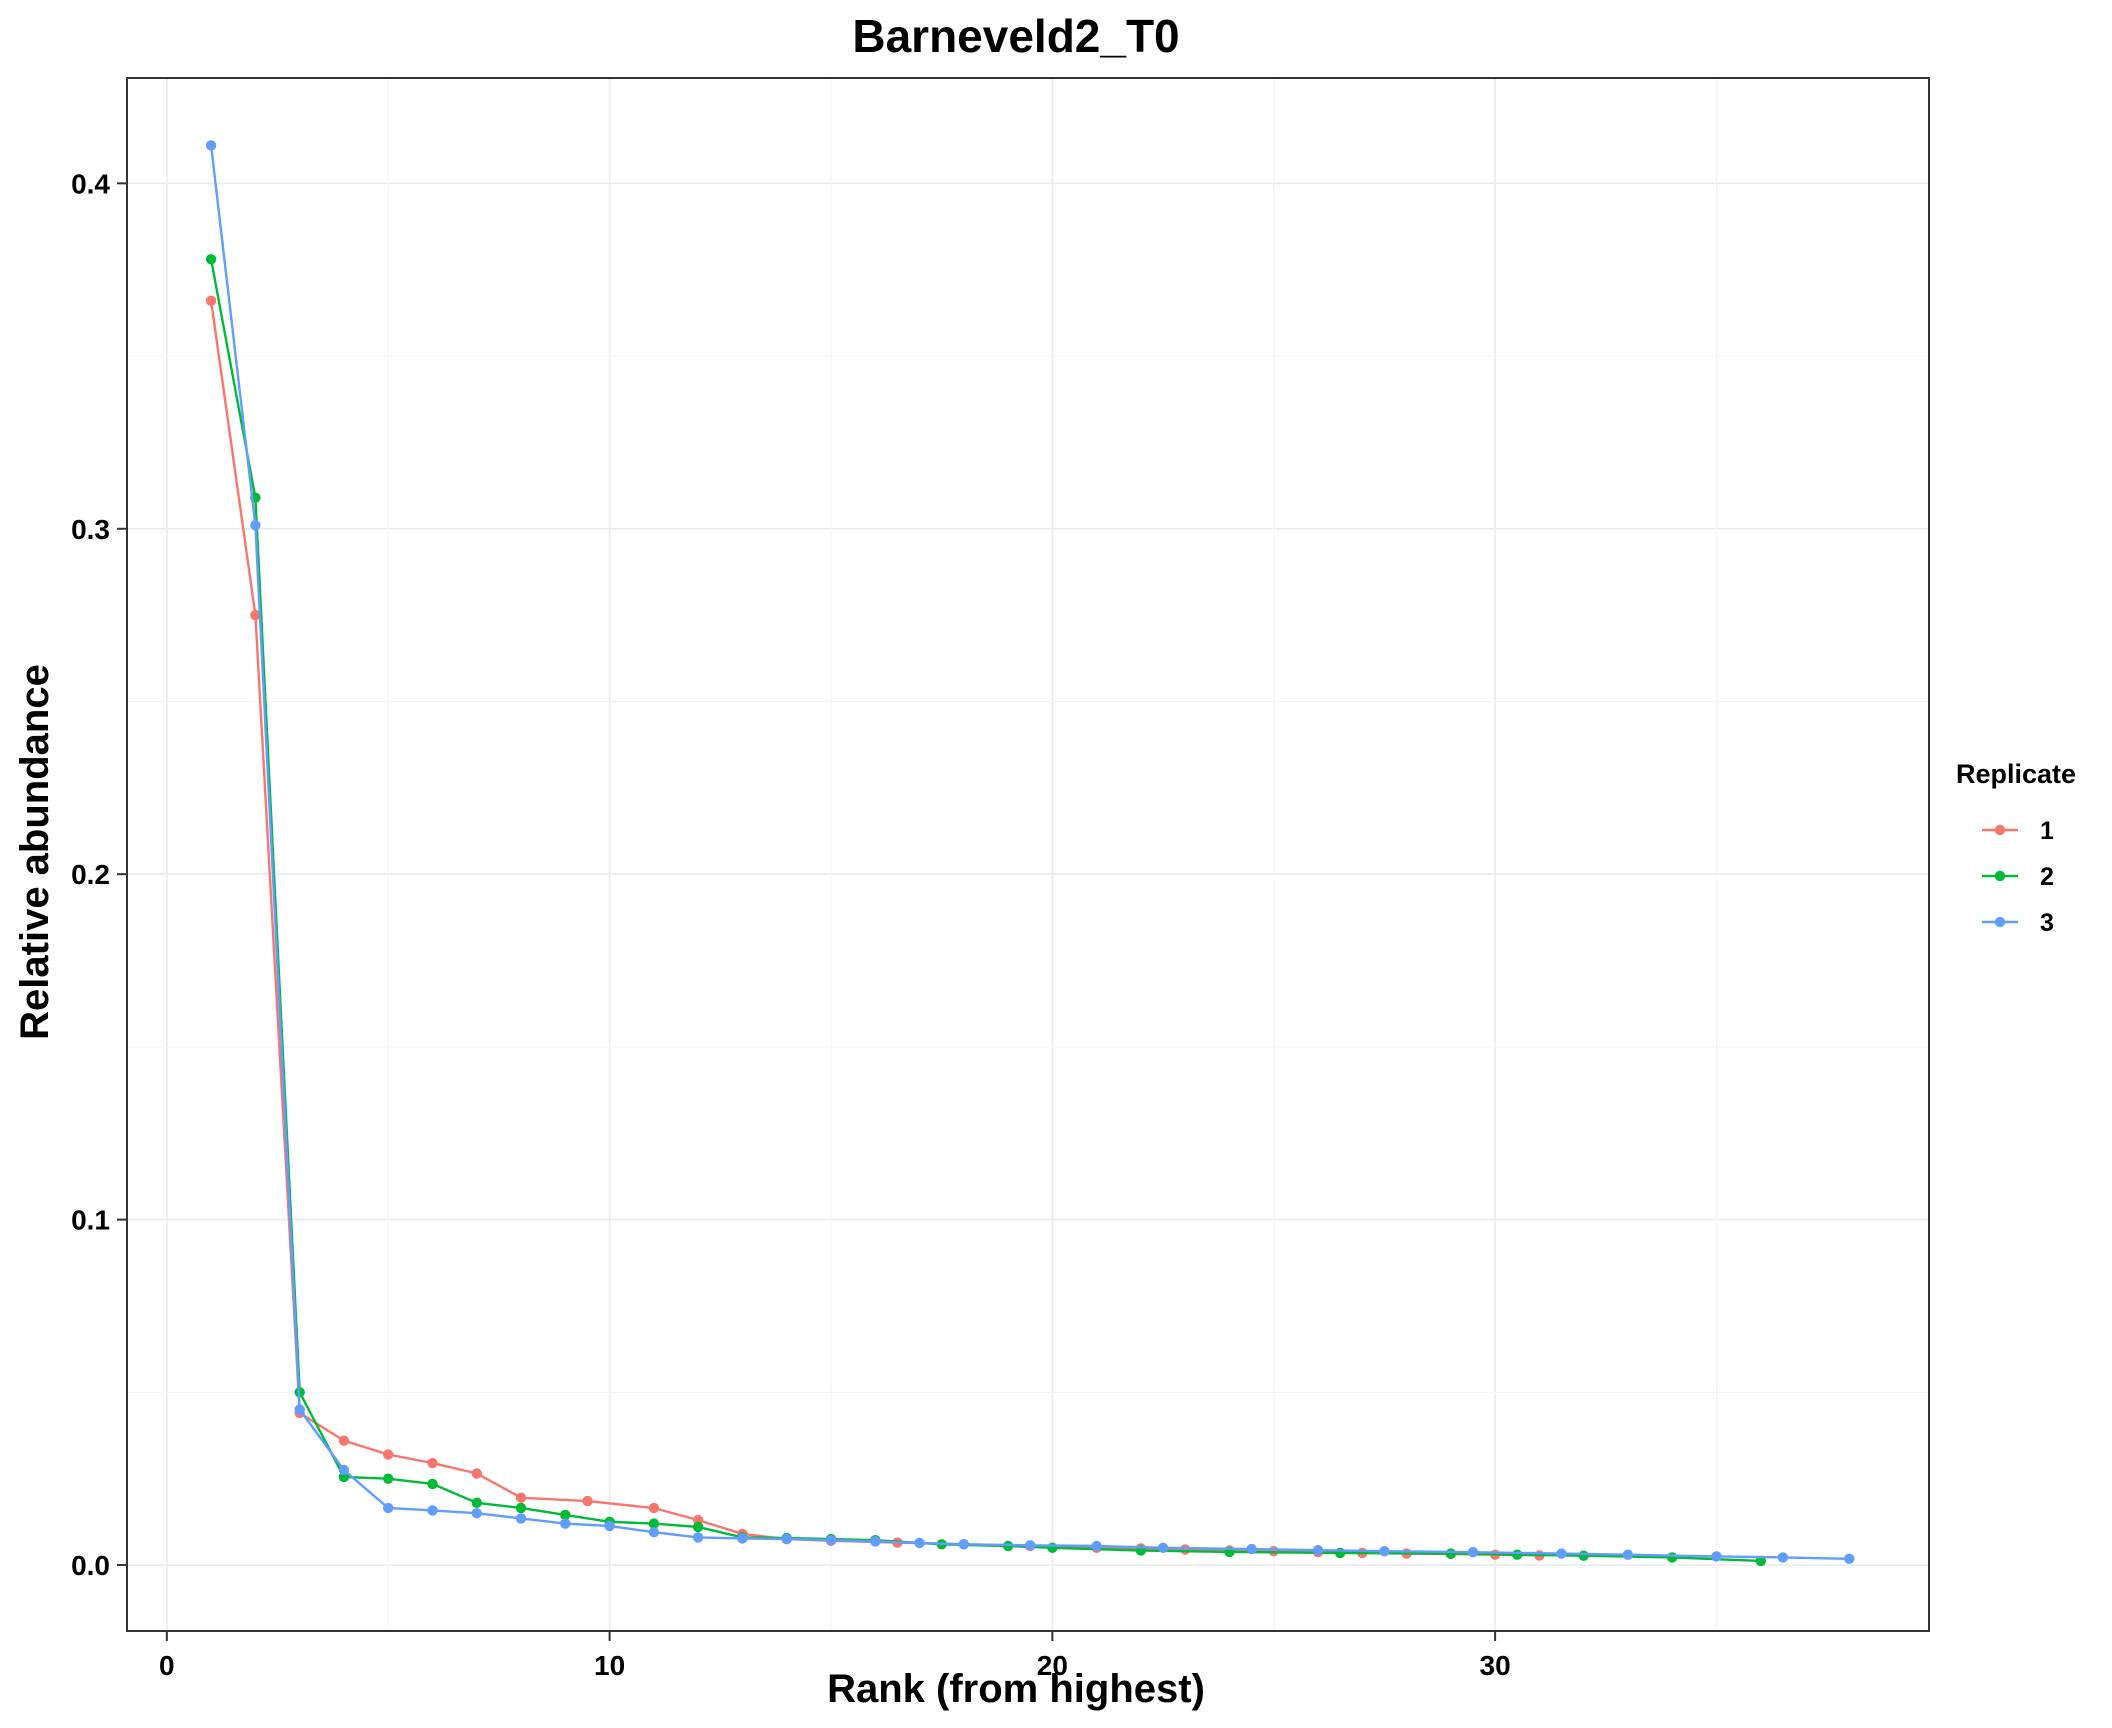 Image resolution: width=2112 pixels, height=1728 pixels. What do you see at coordinates (2047, 923) in the screenshot?
I see `legend-label: 3` at bounding box center [2047, 923].